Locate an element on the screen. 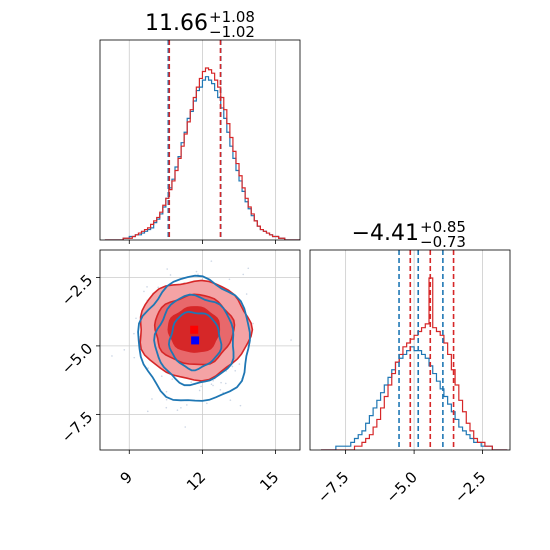 This screenshot has height=550, width=550. x-tick-label-param-2: −7.5 is located at coordinates (333, 487).